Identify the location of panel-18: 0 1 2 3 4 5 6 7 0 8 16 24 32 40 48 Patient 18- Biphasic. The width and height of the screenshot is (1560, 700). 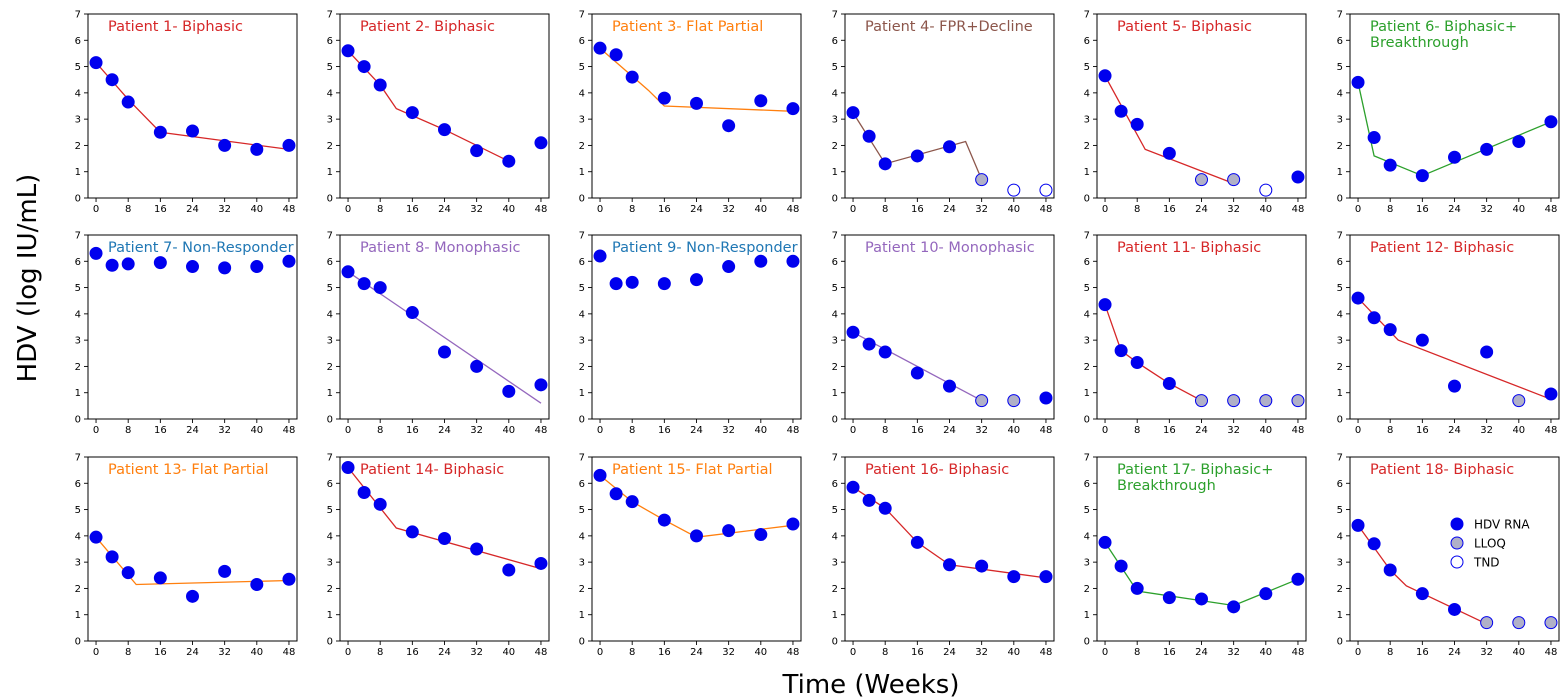
(1448, 555).